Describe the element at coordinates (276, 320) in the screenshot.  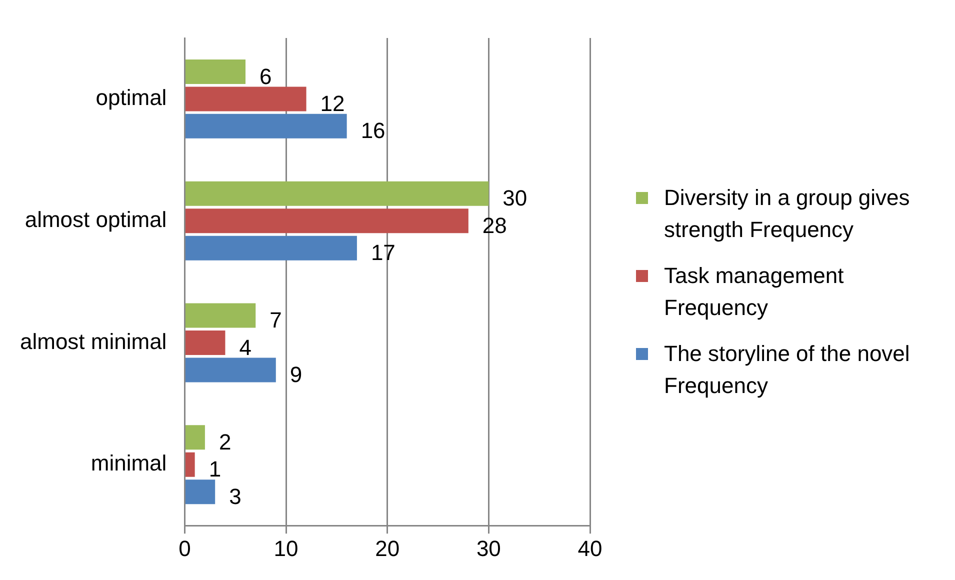
I see `data-label: 7` at that location.